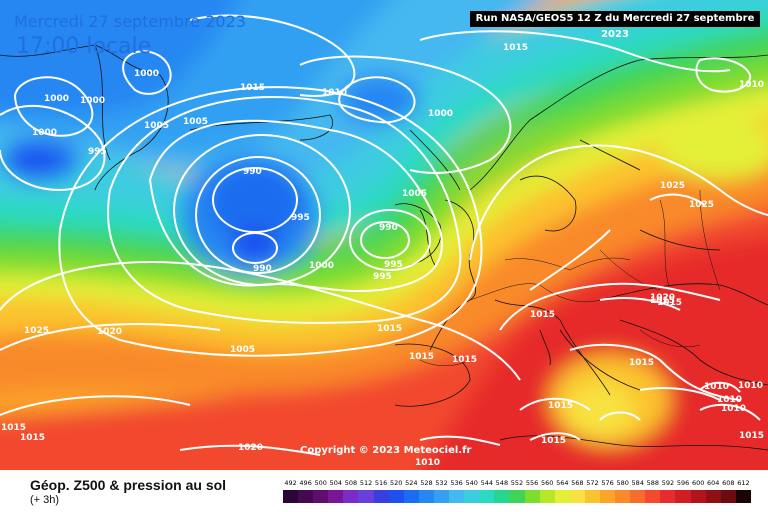 This screenshot has width=768, height=512. Describe the element at coordinates (743, 483) in the screenshot. I see `color-scale-label: 612` at that location.